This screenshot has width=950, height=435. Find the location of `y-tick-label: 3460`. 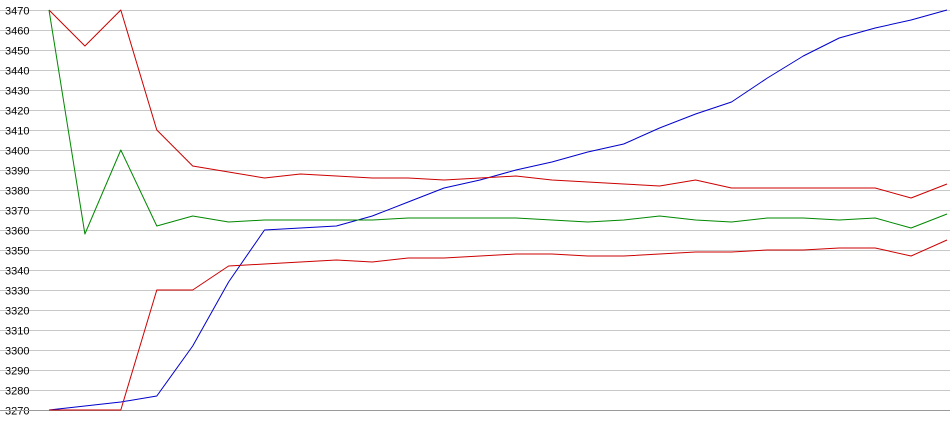

y-tick-label: 3460 is located at coordinates (17, 32).